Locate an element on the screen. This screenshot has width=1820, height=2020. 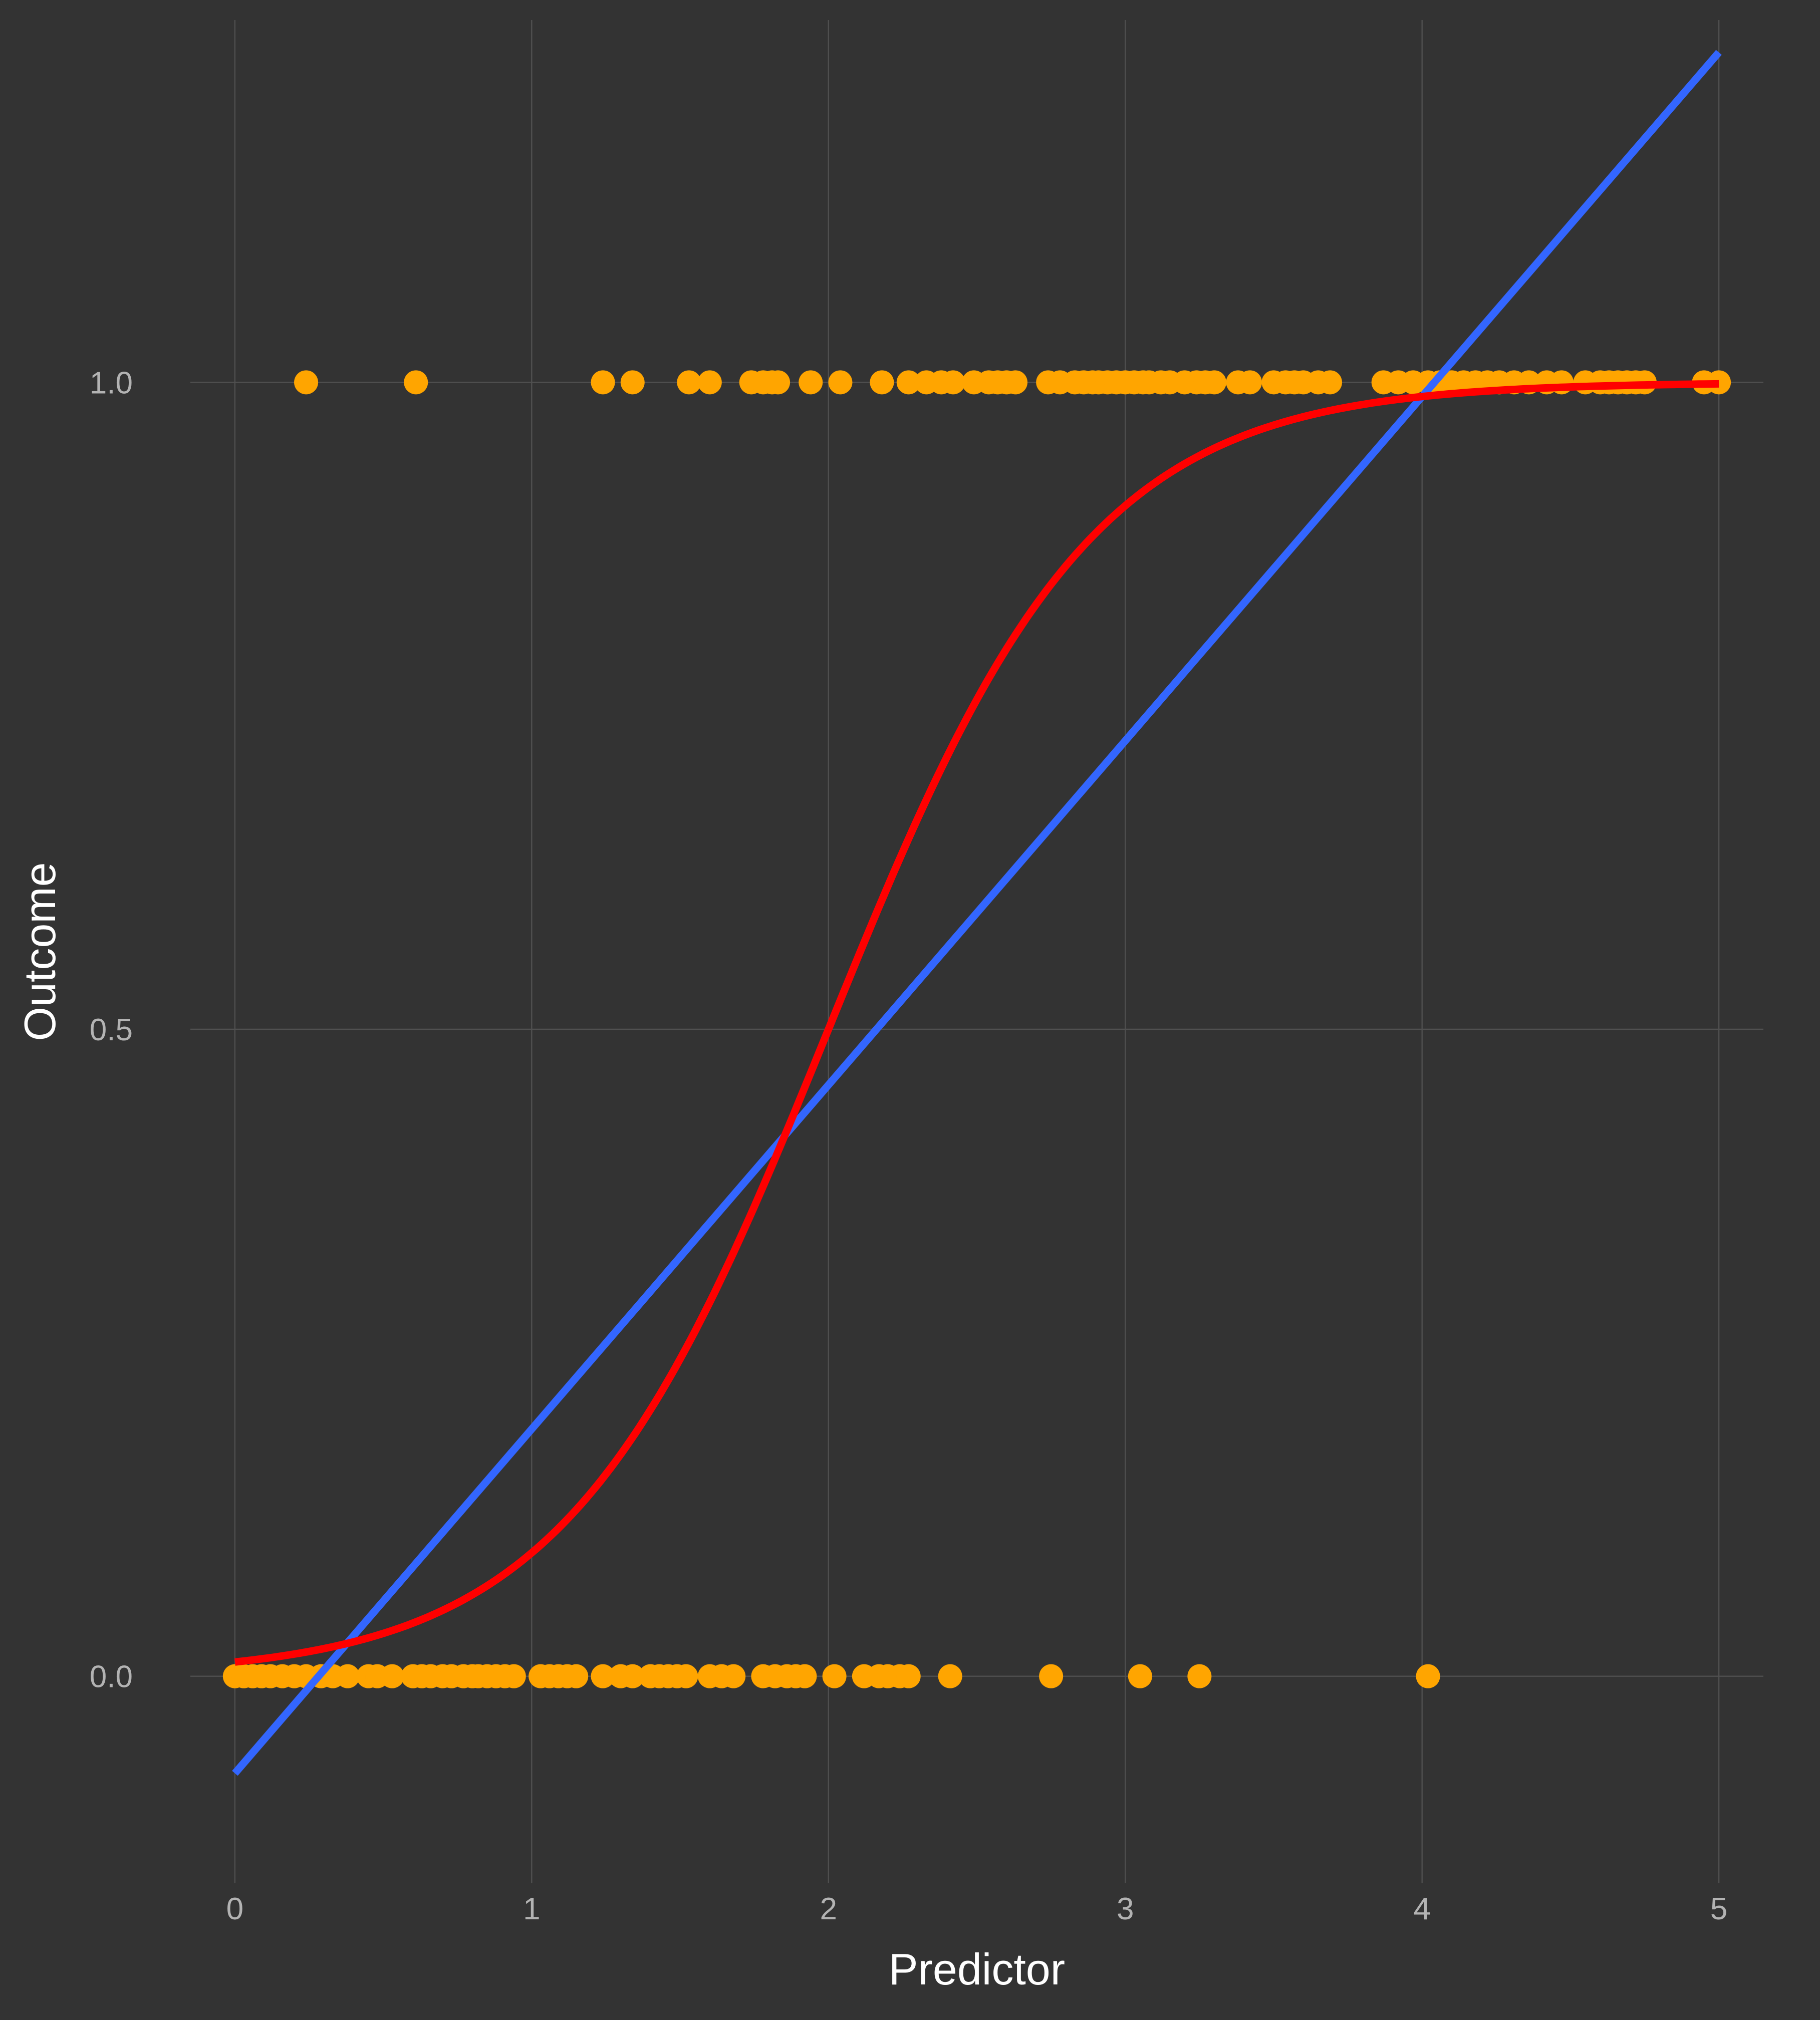
x-tick-label: 0 is located at coordinates (234, 1909).